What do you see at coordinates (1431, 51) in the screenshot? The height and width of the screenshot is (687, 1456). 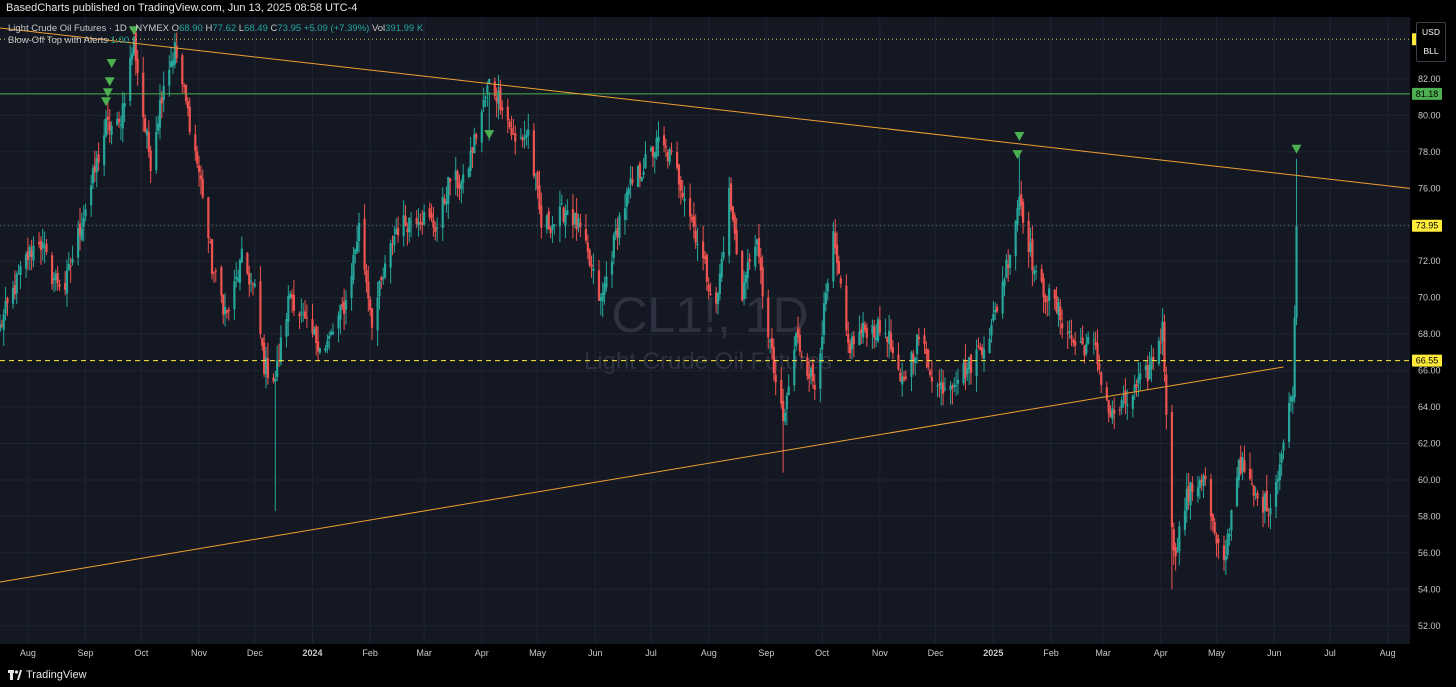 I see `unit-label: BLL` at bounding box center [1431, 51].